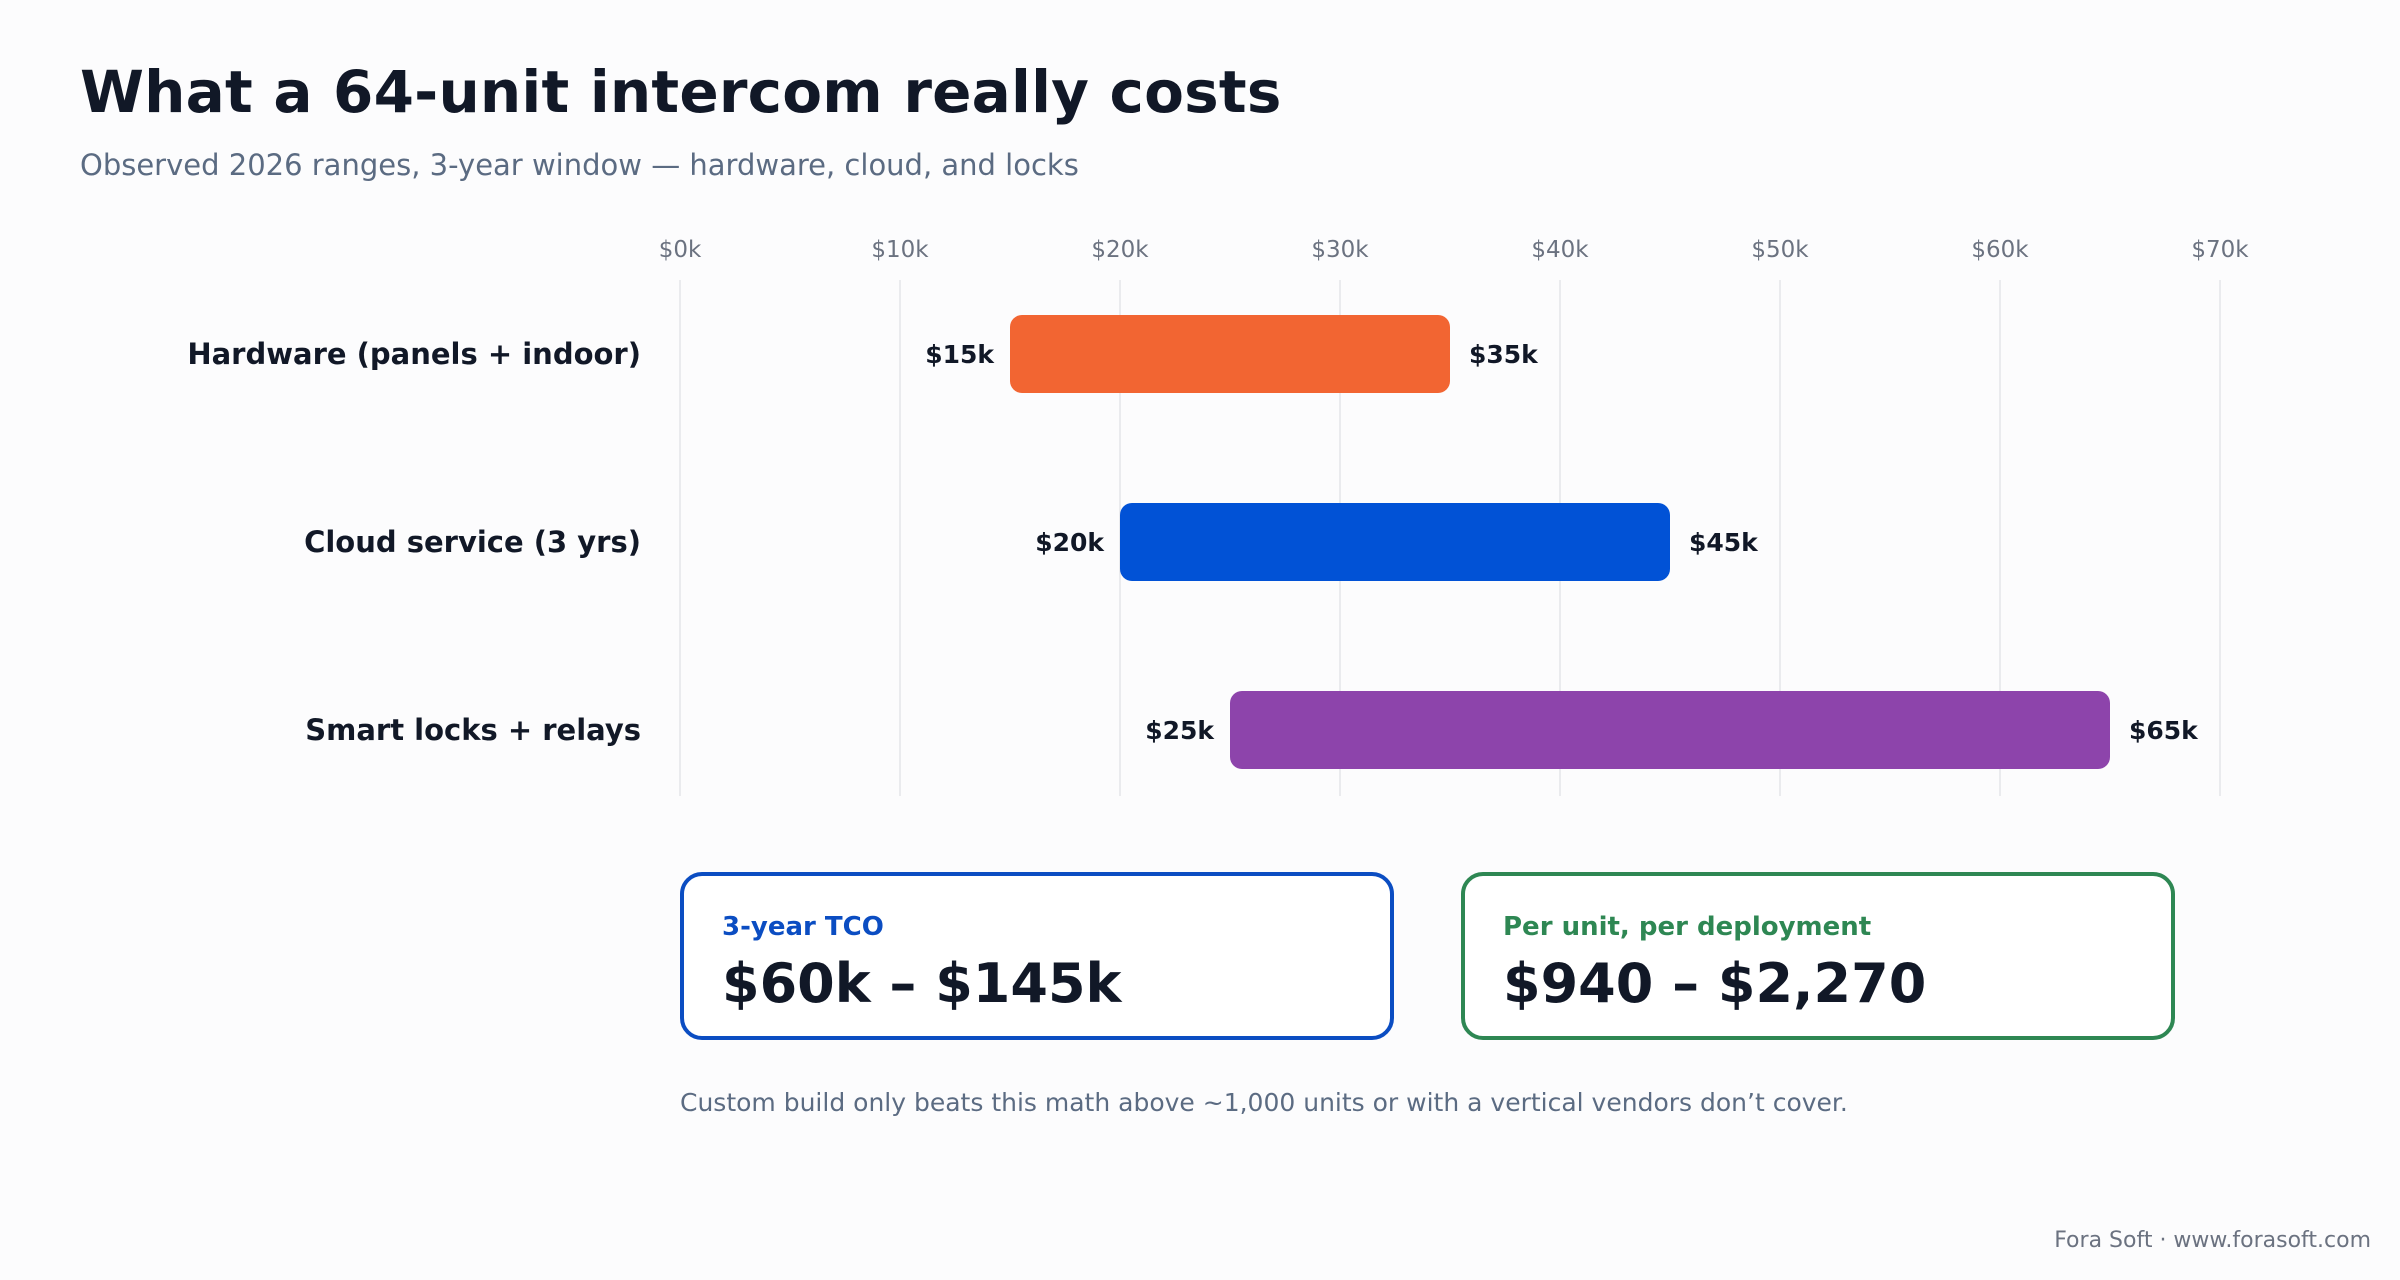 This screenshot has height=1280, width=2400. Describe the element at coordinates (472, 542) in the screenshot. I see `category-label: Cloud service (3 yrs)` at that location.